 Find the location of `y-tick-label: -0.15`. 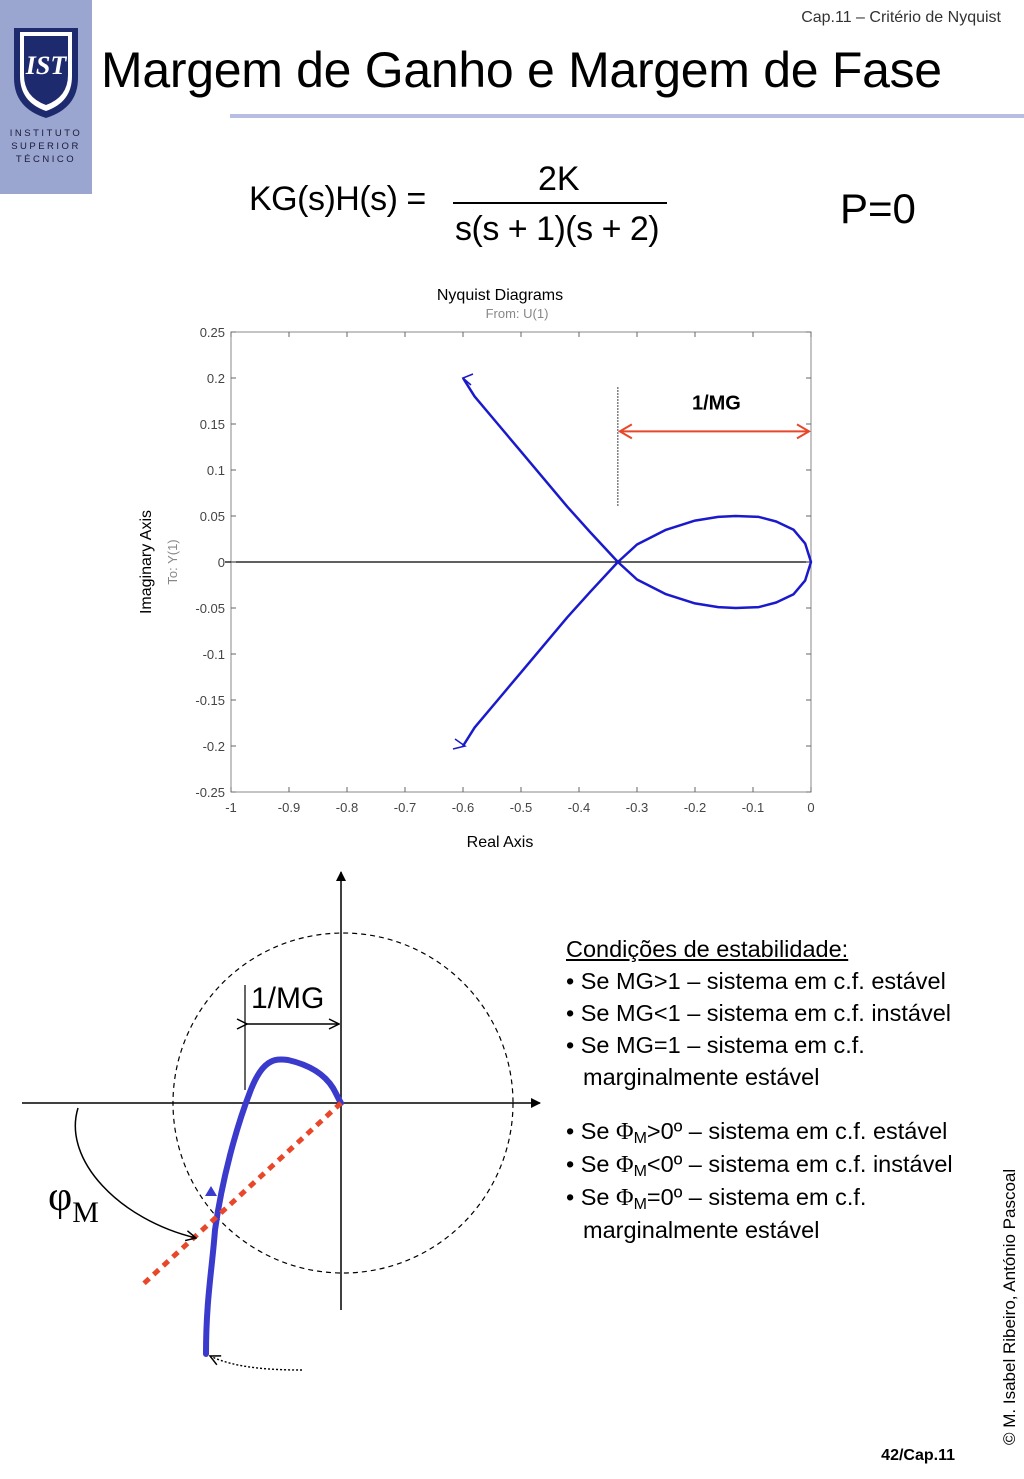

y-tick-label: -0.15 is located at coordinates (210, 700).